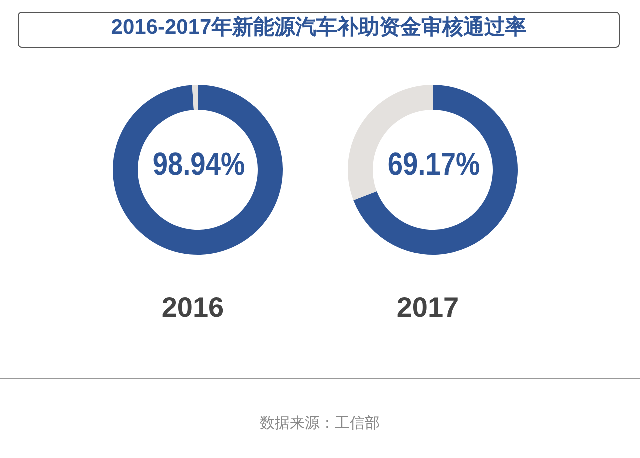 The width and height of the screenshot is (640, 458). I want to click on text: 2017, so click(428, 308).